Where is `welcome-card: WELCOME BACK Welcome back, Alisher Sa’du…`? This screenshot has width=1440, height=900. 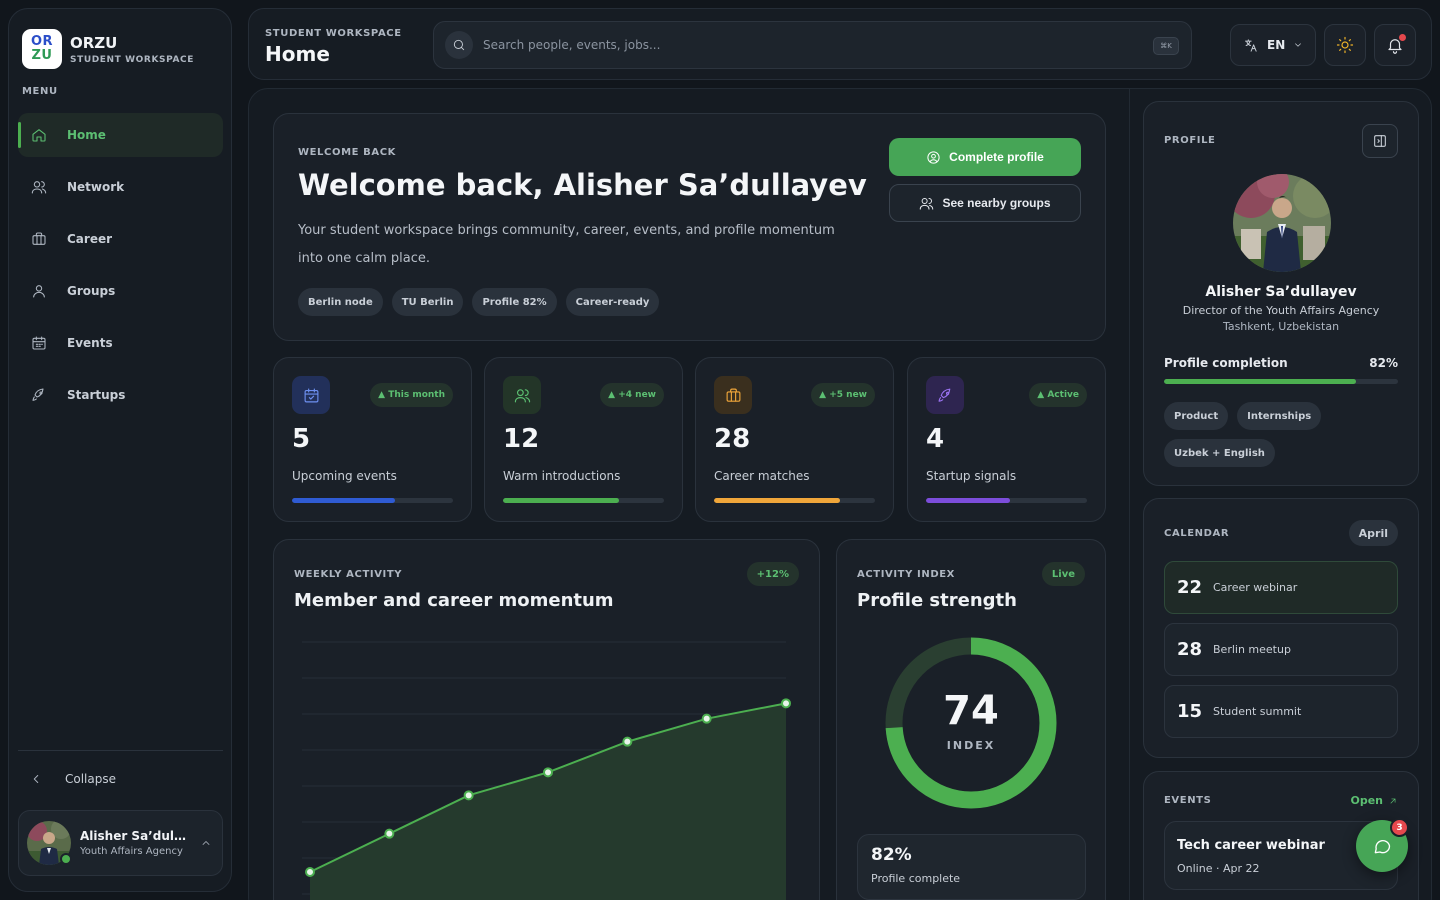
welcome-card: WELCOME BACK Welcome back, Alisher Sa’du… is located at coordinates (689, 227).